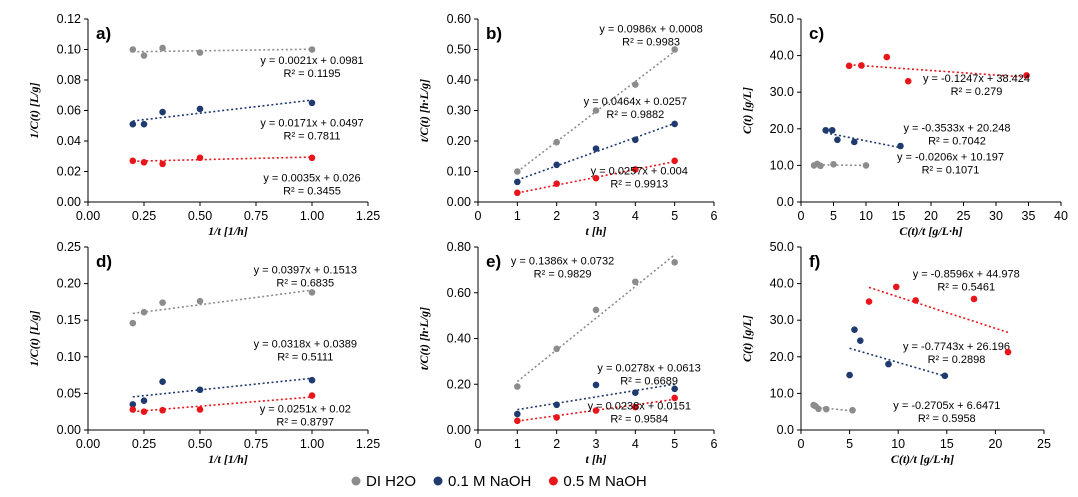 This screenshot has width=1078, height=497. Describe the element at coordinates (782, 284) in the screenshot. I see `y-tick-label: 40.0` at that location.